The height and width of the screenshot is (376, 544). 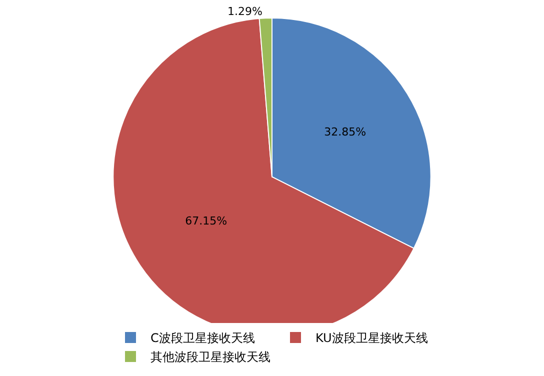 What do you see at coordinates (372, 338) in the screenshot?
I see `legend-label: KU波段卫星接收天线` at bounding box center [372, 338].